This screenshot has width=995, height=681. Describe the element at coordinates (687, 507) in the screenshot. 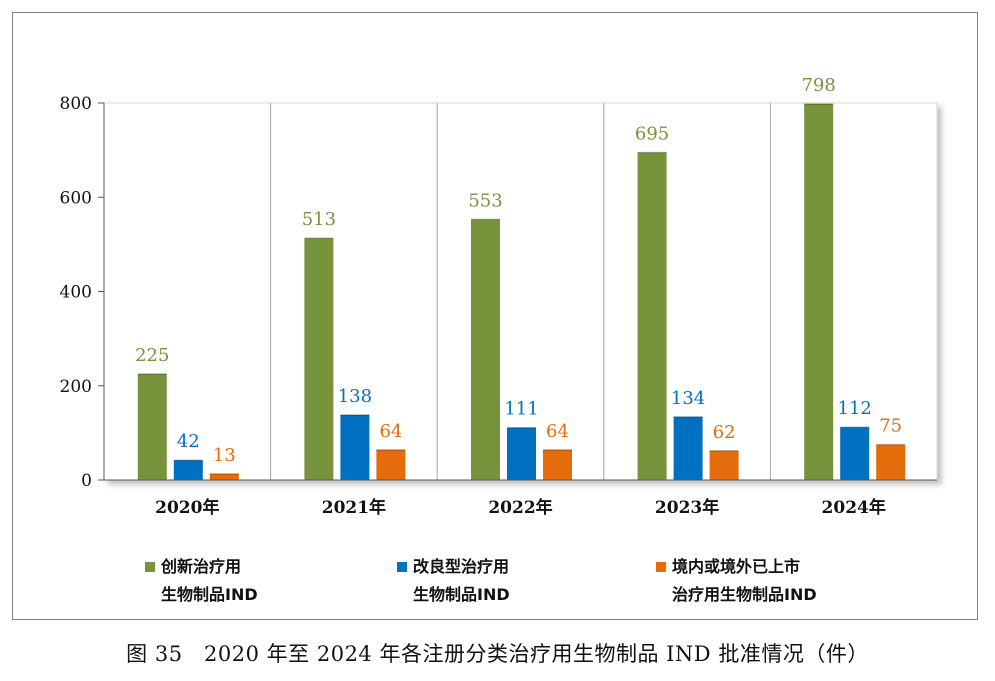

I see `x-tick-label: 2023年` at that location.